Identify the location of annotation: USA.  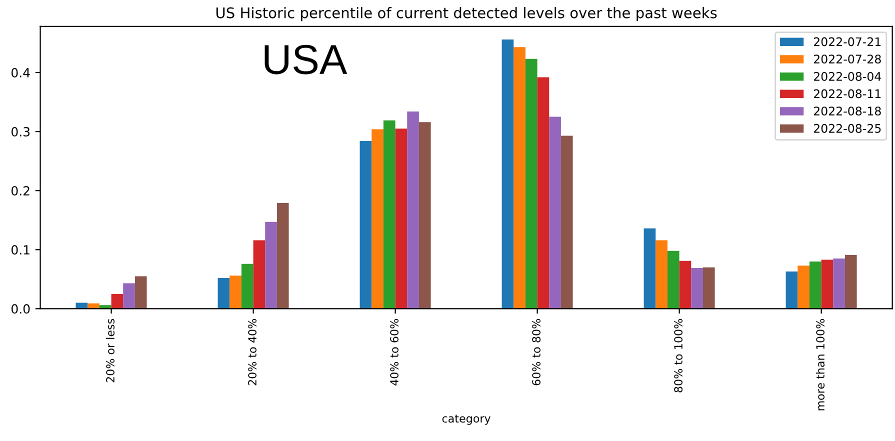
(306, 59).